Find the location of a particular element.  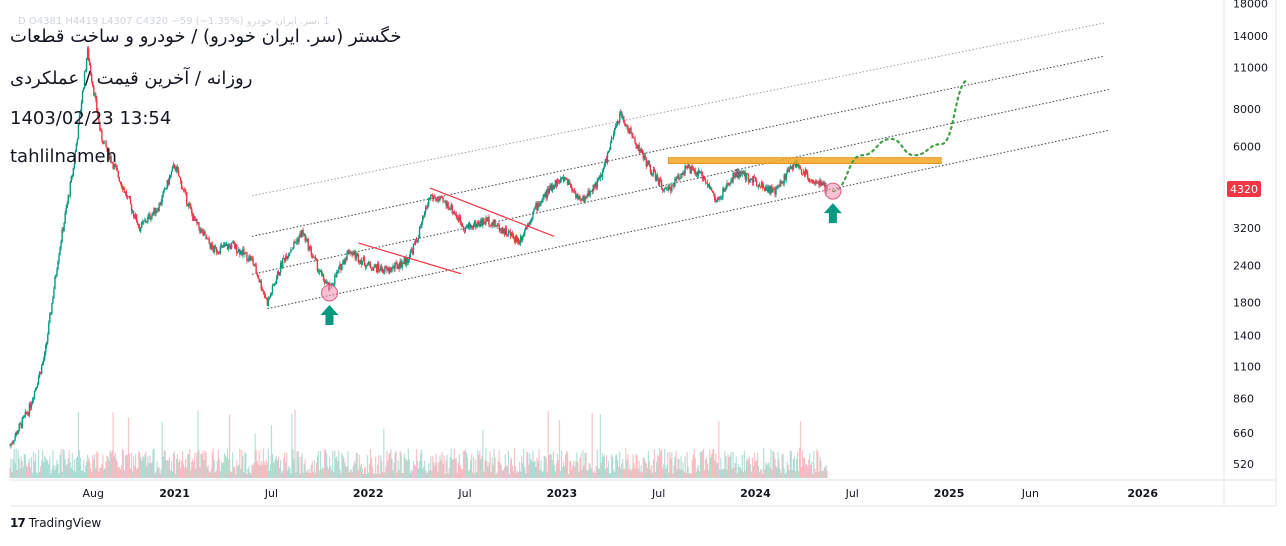

price-tick-label: 18000 is located at coordinates (1250, 5).